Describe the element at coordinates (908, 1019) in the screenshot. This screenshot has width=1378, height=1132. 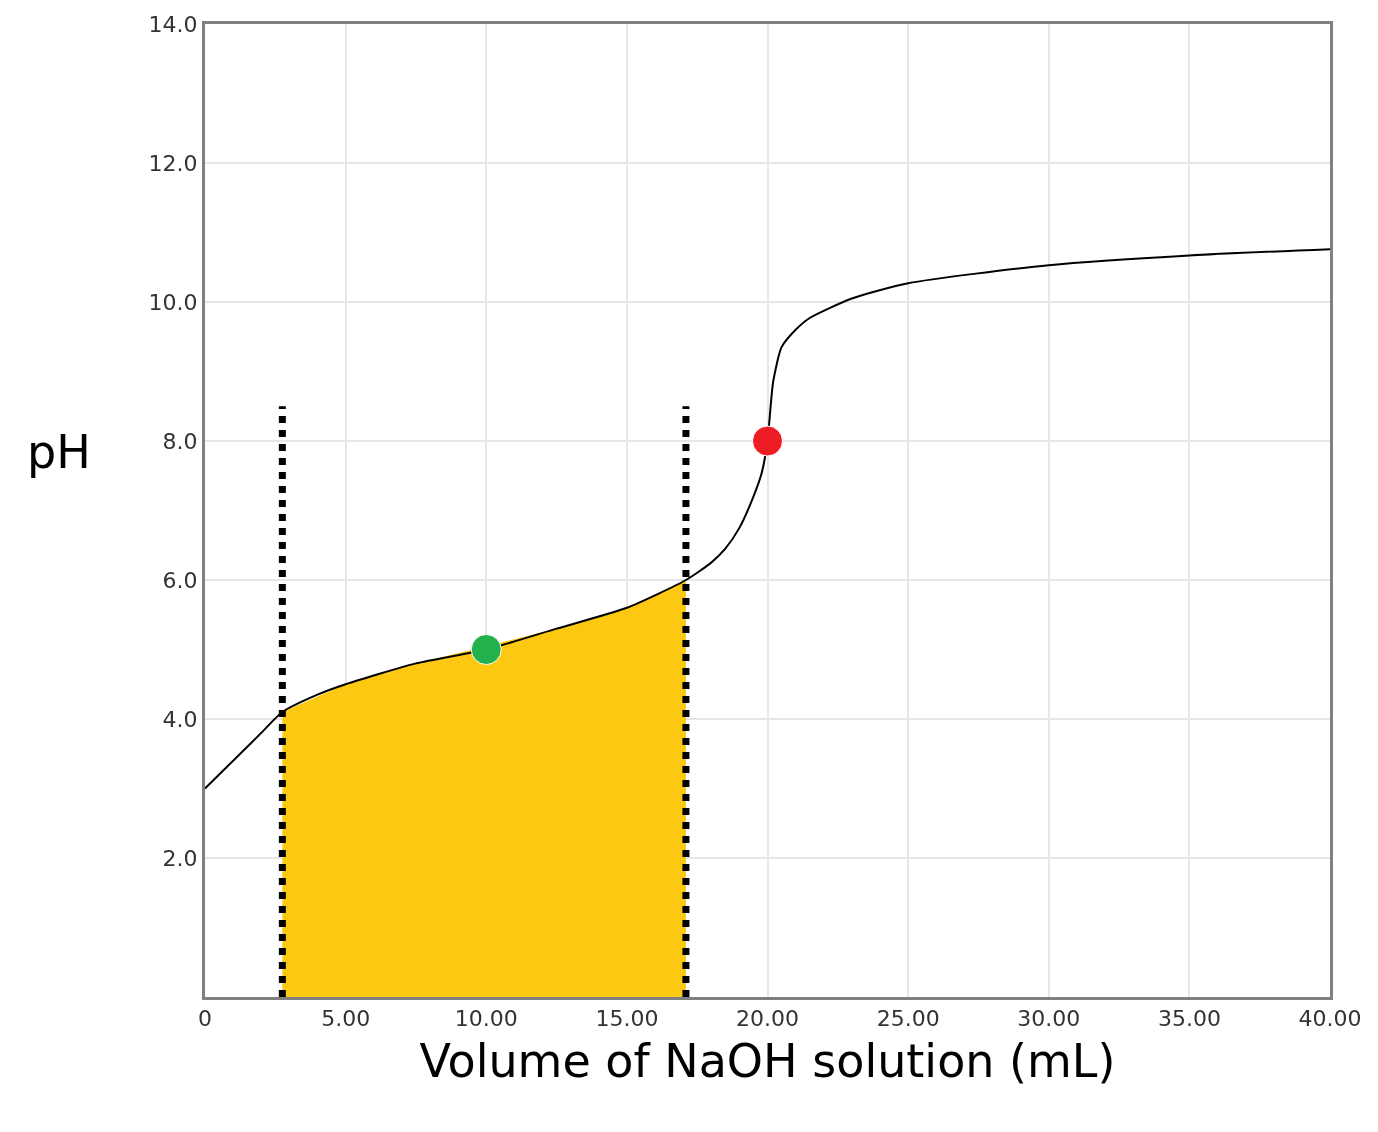
I see `x-tick-label: 25.00` at that location.